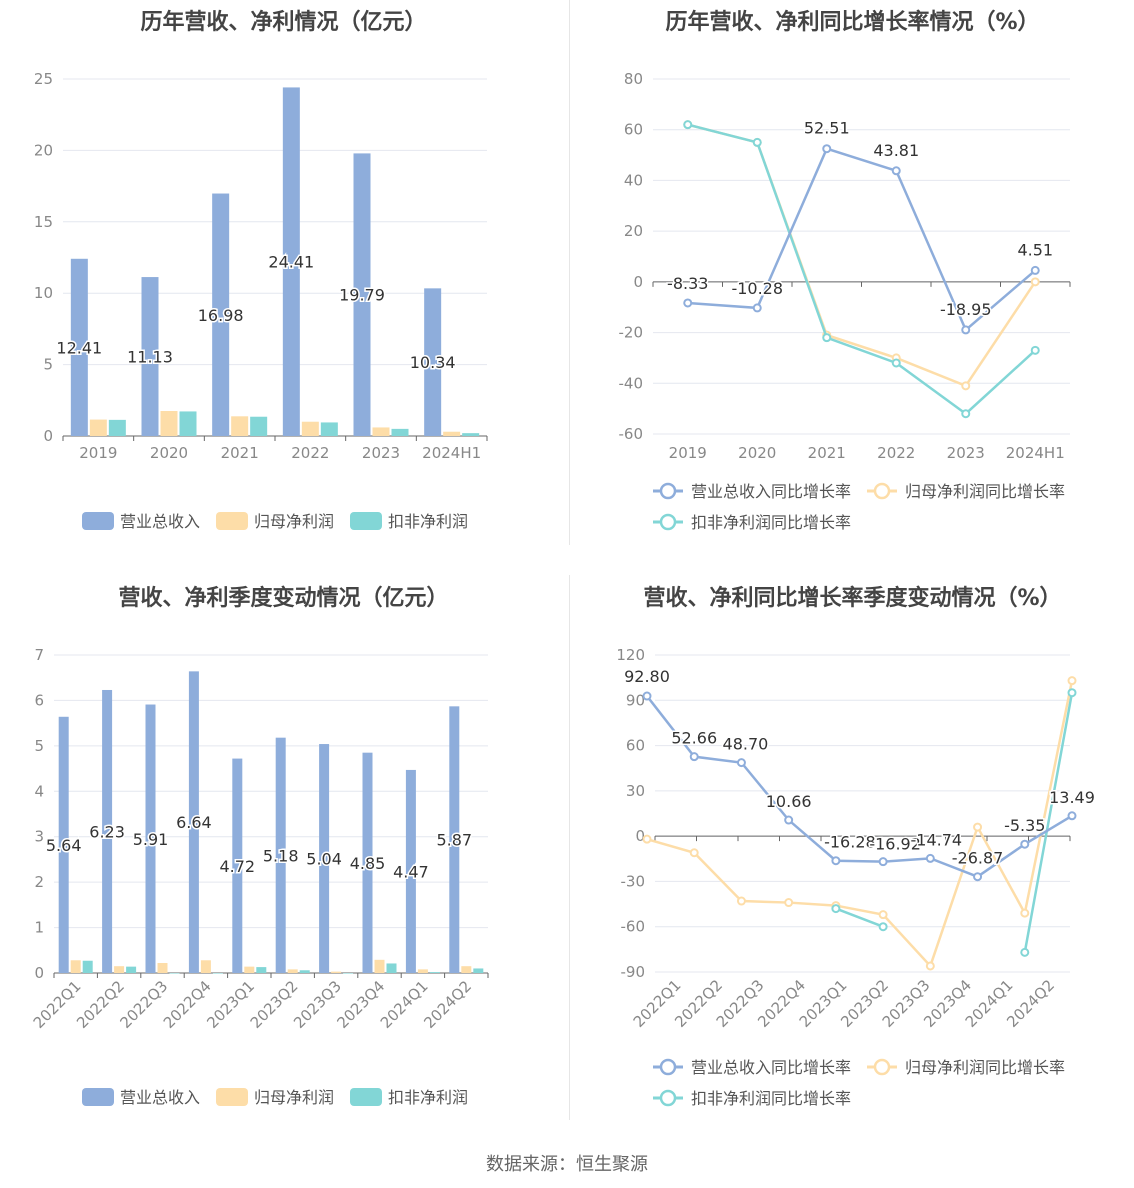  What do you see at coordinates (569, 847) in the screenshot?
I see `divider-bottom` at bounding box center [569, 847].